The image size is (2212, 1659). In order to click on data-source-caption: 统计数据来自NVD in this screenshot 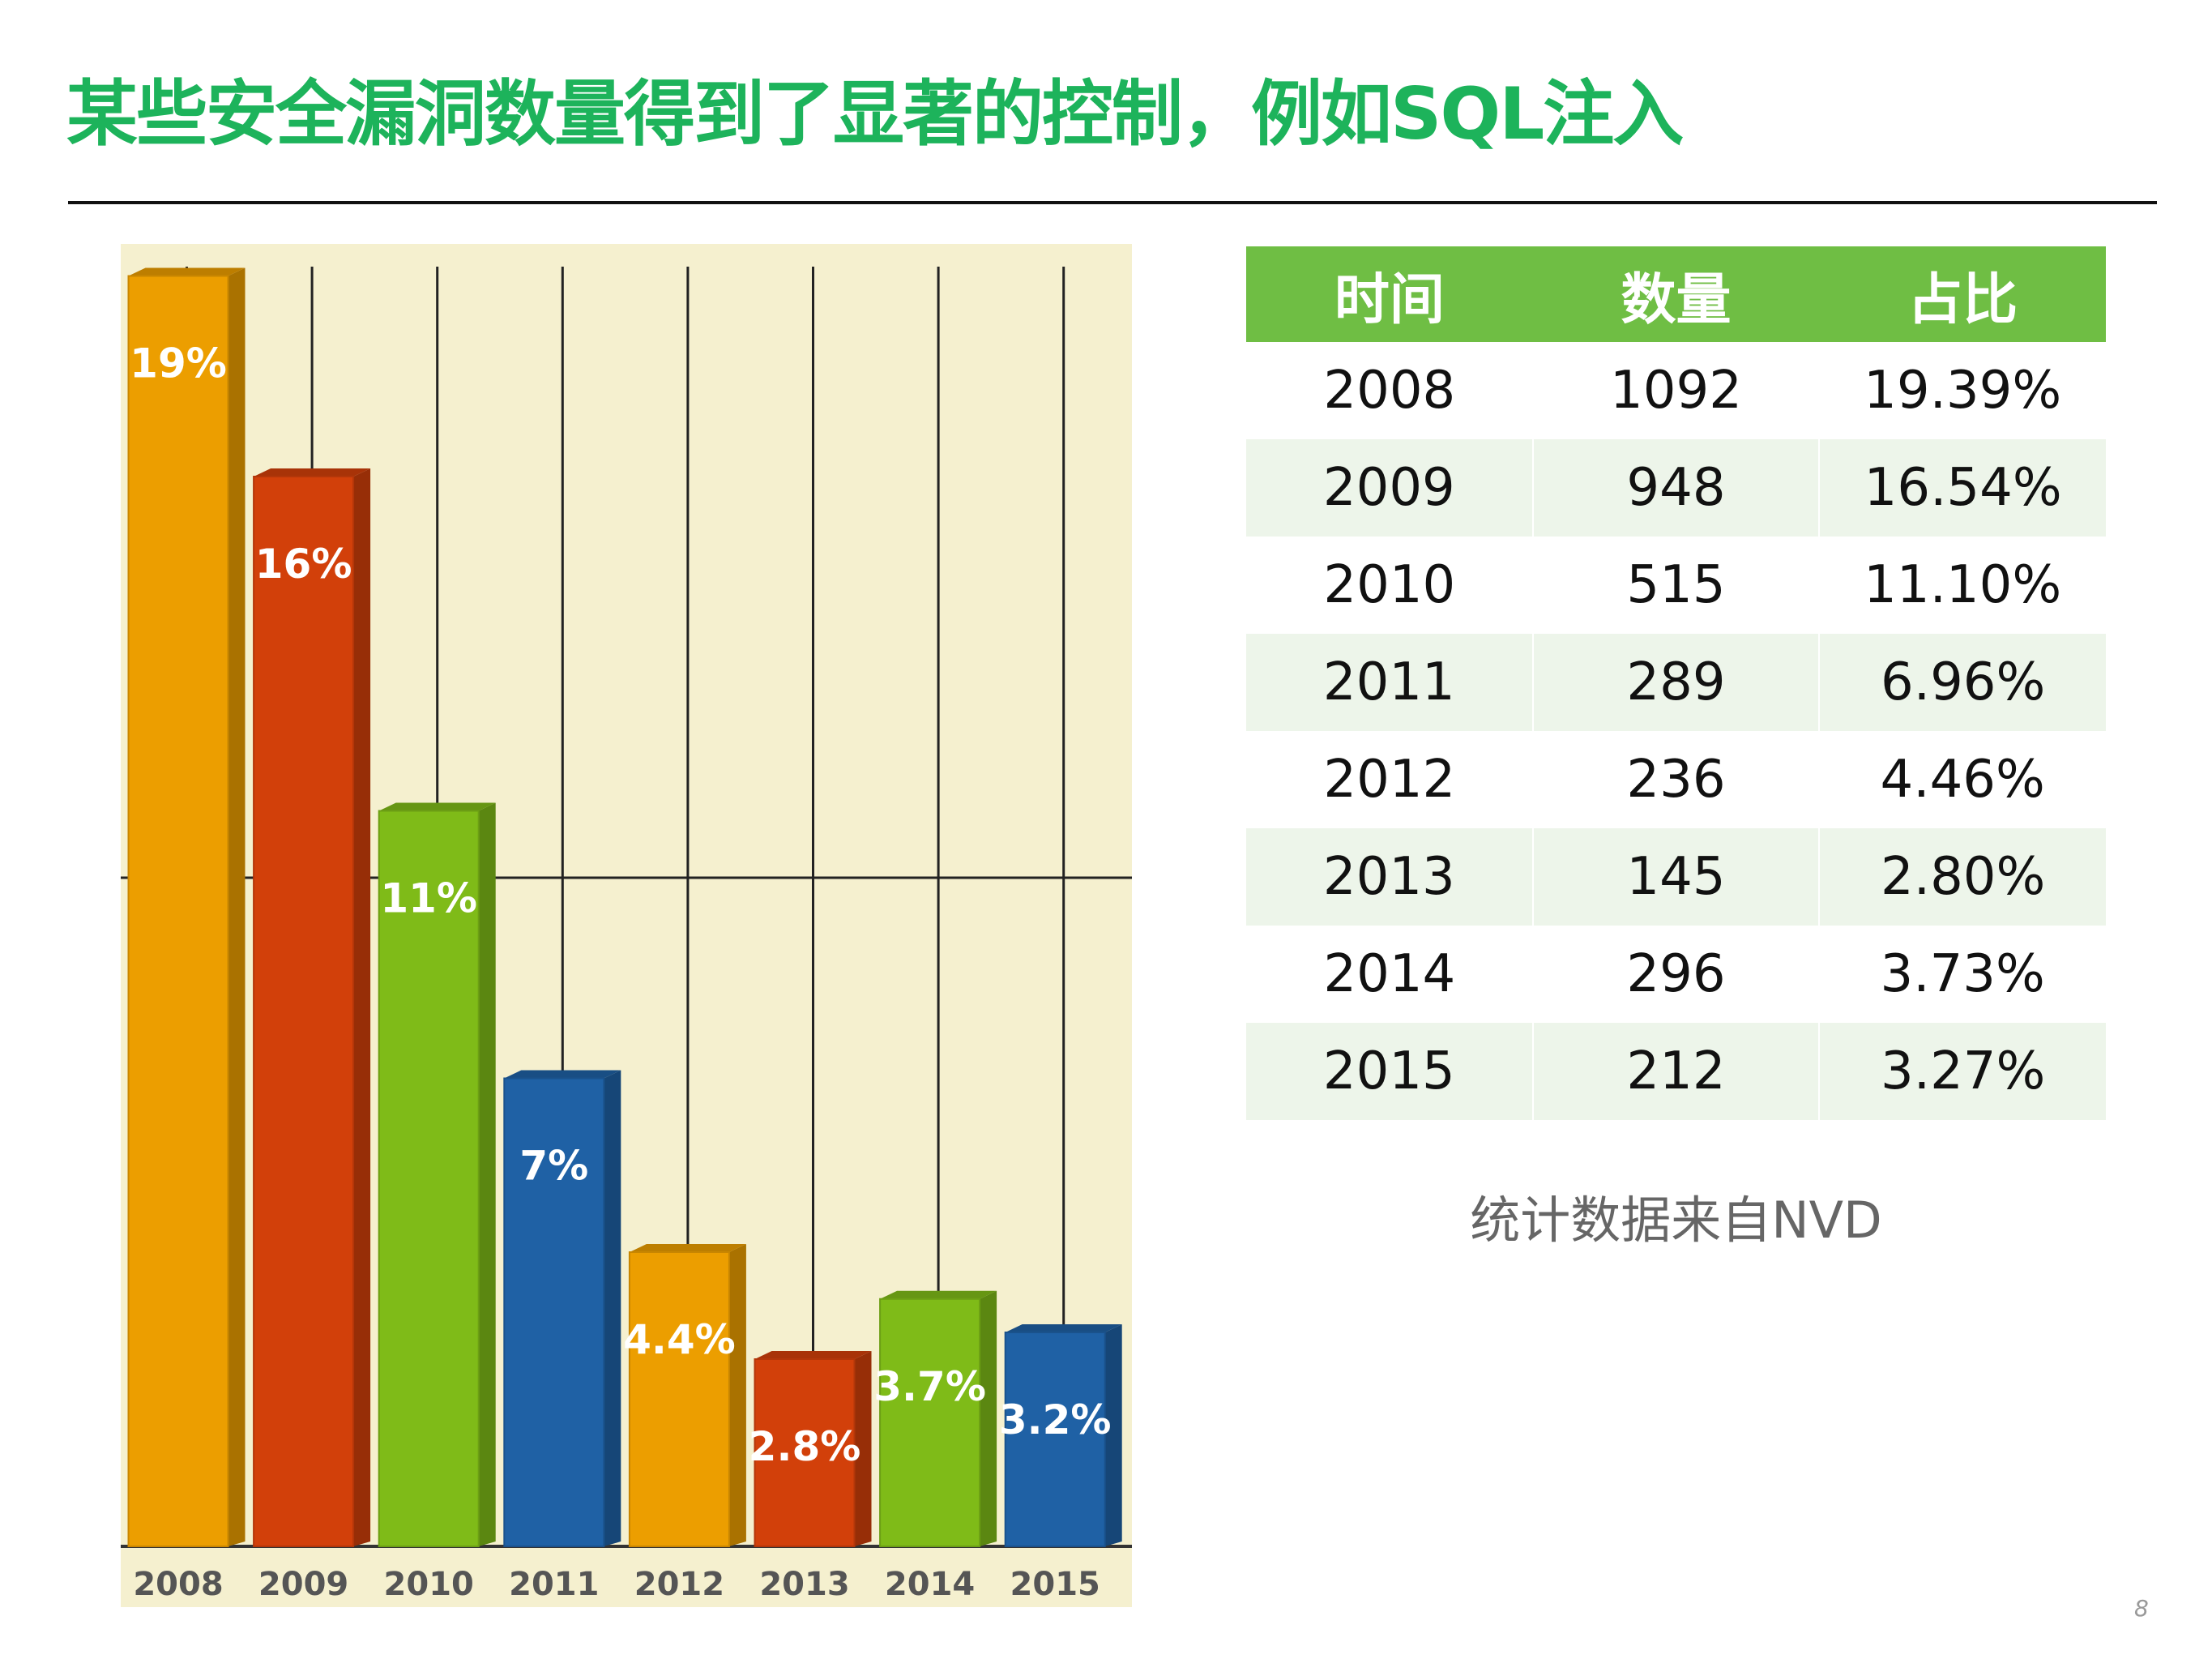, I will do `click(1676, 1221)`.